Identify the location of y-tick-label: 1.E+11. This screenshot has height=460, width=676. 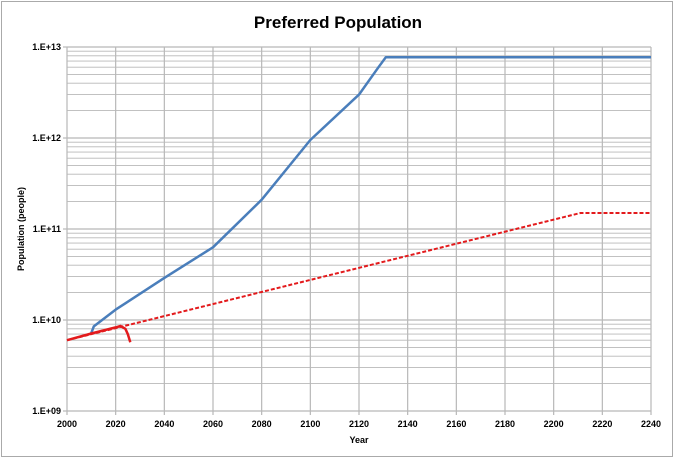
(47, 229).